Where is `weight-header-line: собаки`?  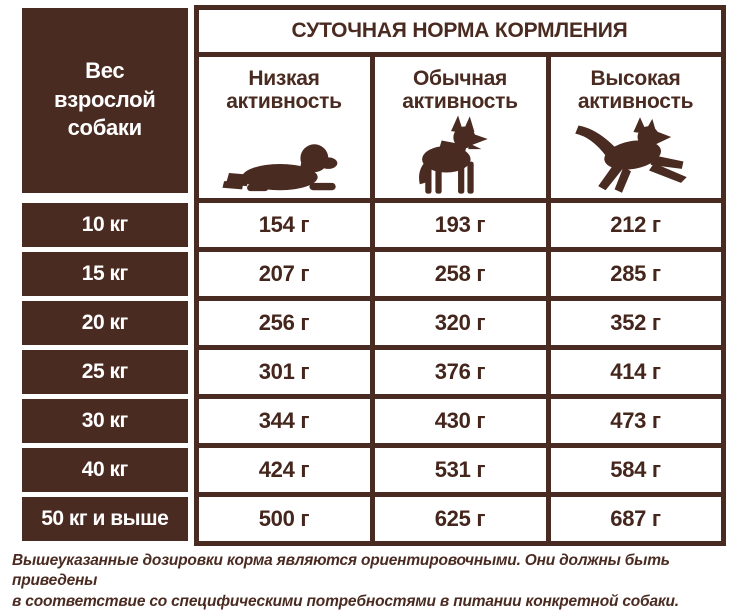 weight-header-line: собаки is located at coordinates (105, 128).